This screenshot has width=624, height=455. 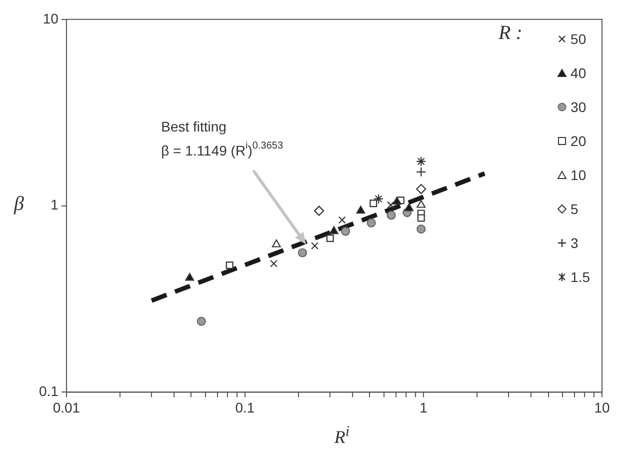 I want to click on legend-label: 30, so click(x=578, y=107).